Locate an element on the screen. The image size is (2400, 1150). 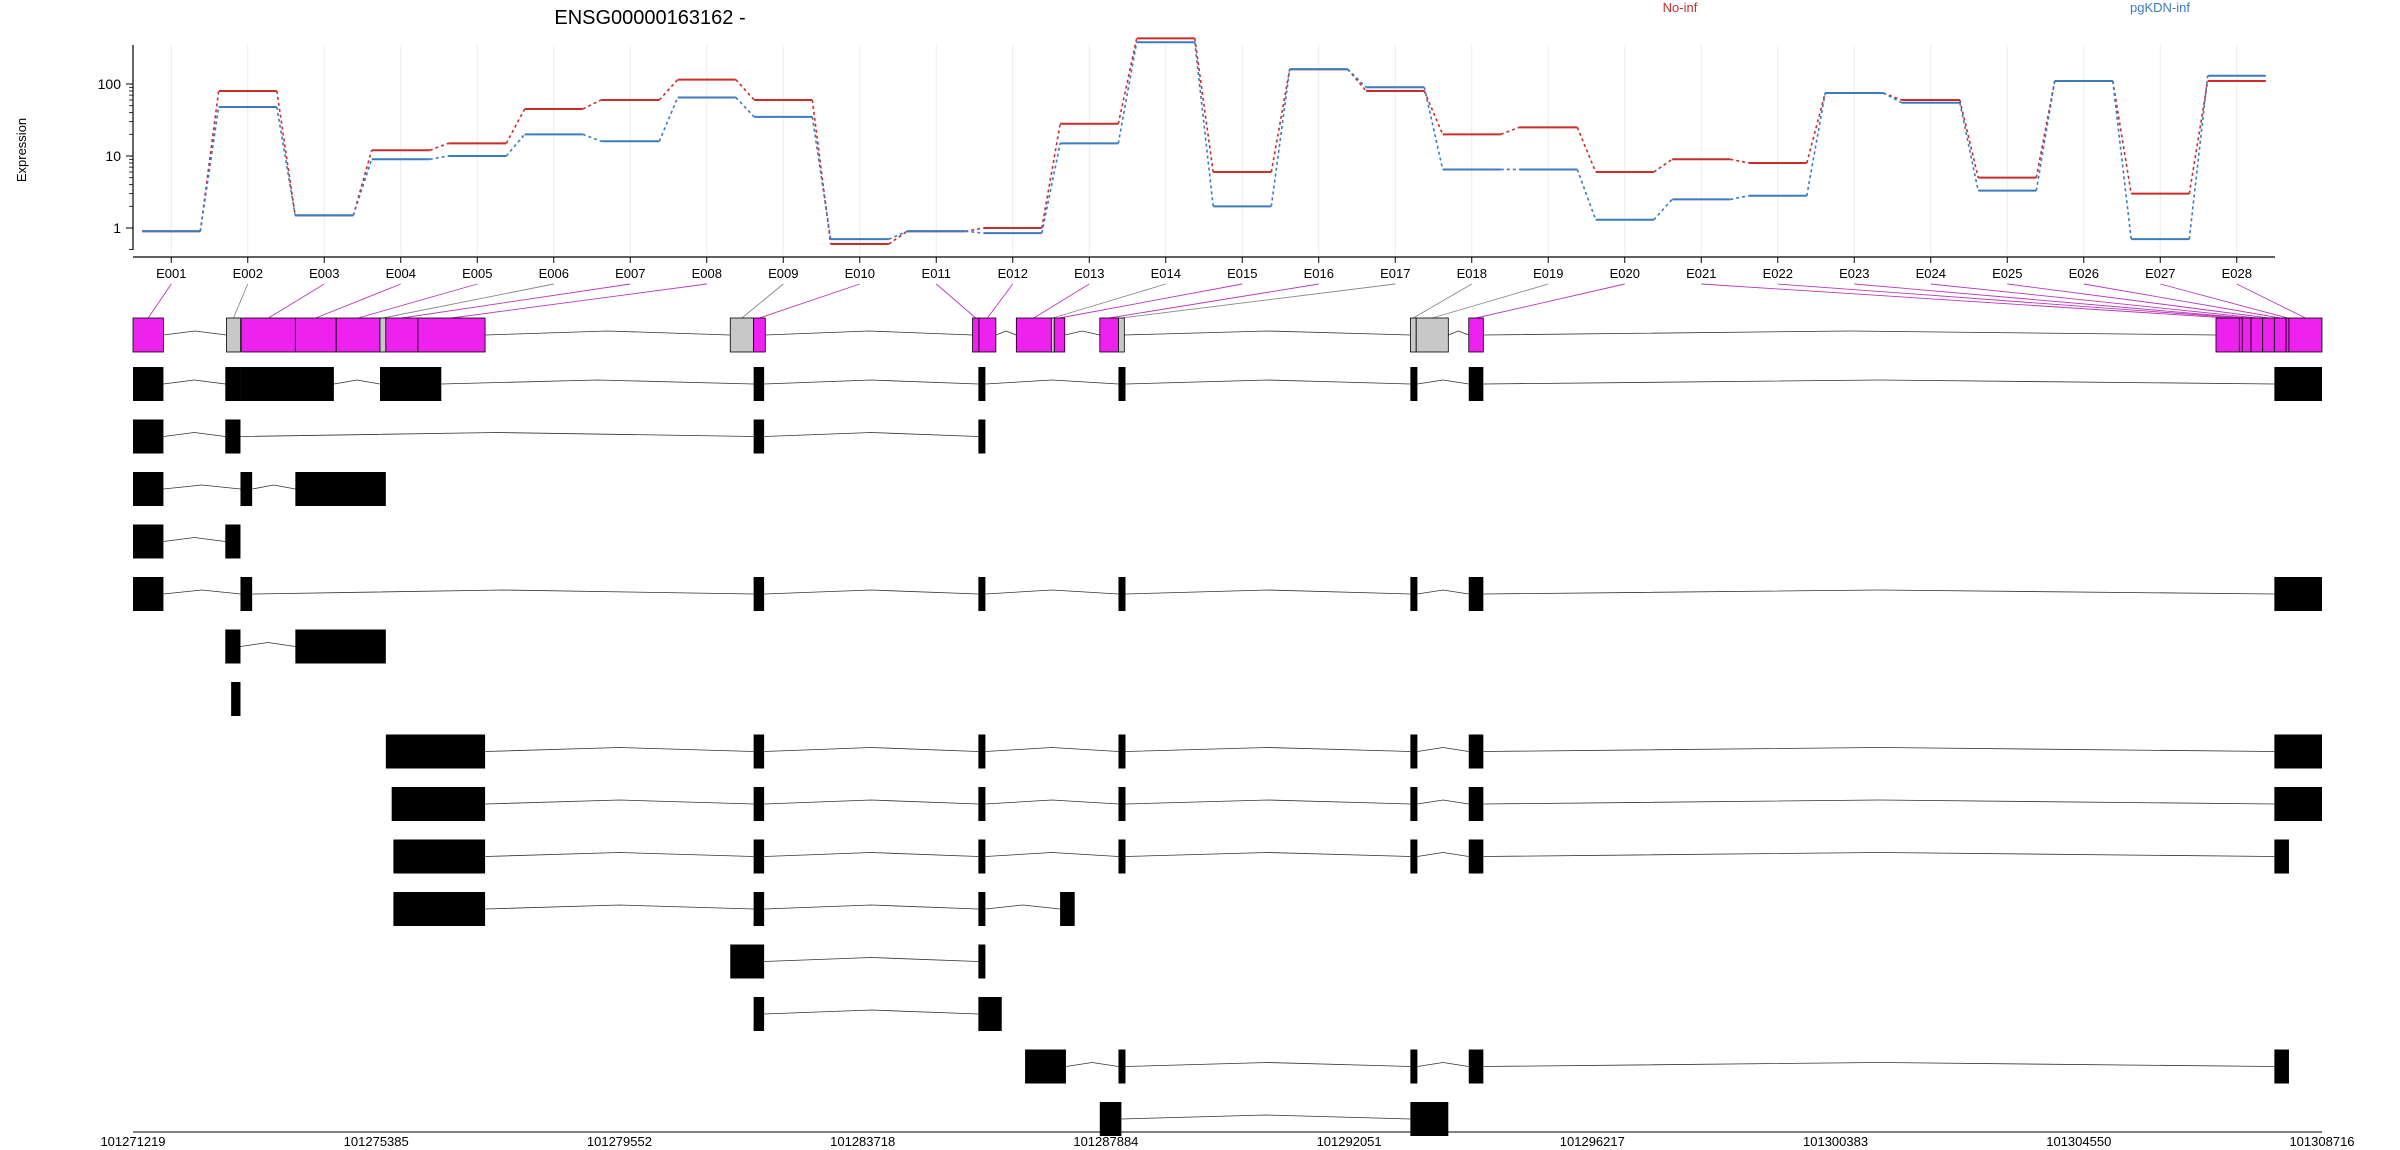
connector-E012 is located at coordinates (1000, 301).